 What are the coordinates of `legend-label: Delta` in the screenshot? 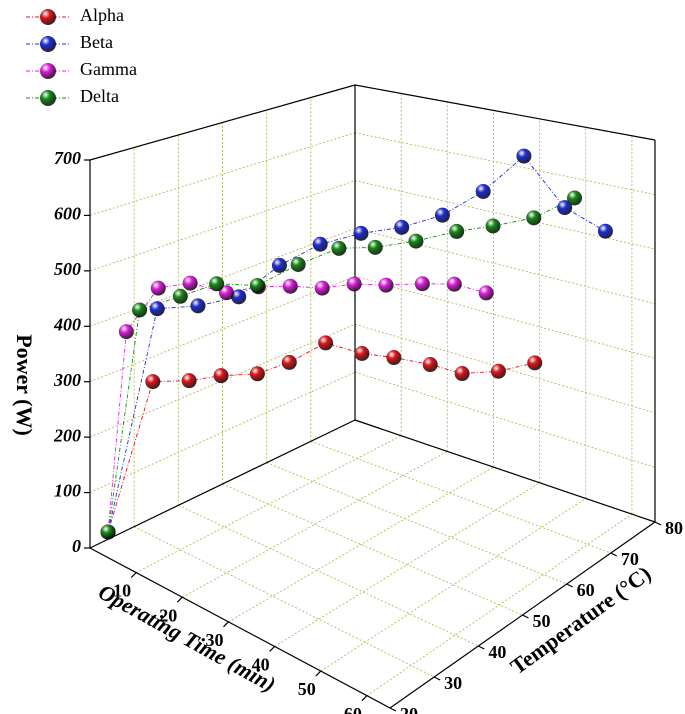 It's located at (99, 96).